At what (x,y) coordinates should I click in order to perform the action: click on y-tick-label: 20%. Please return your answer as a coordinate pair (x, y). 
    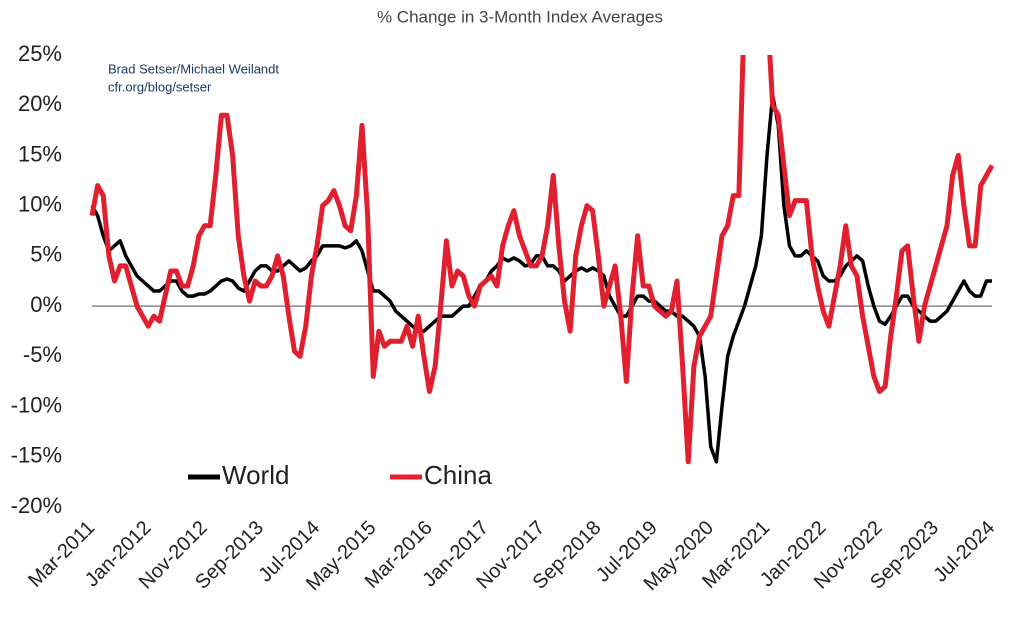
    Looking at the image, I should click on (40, 103).